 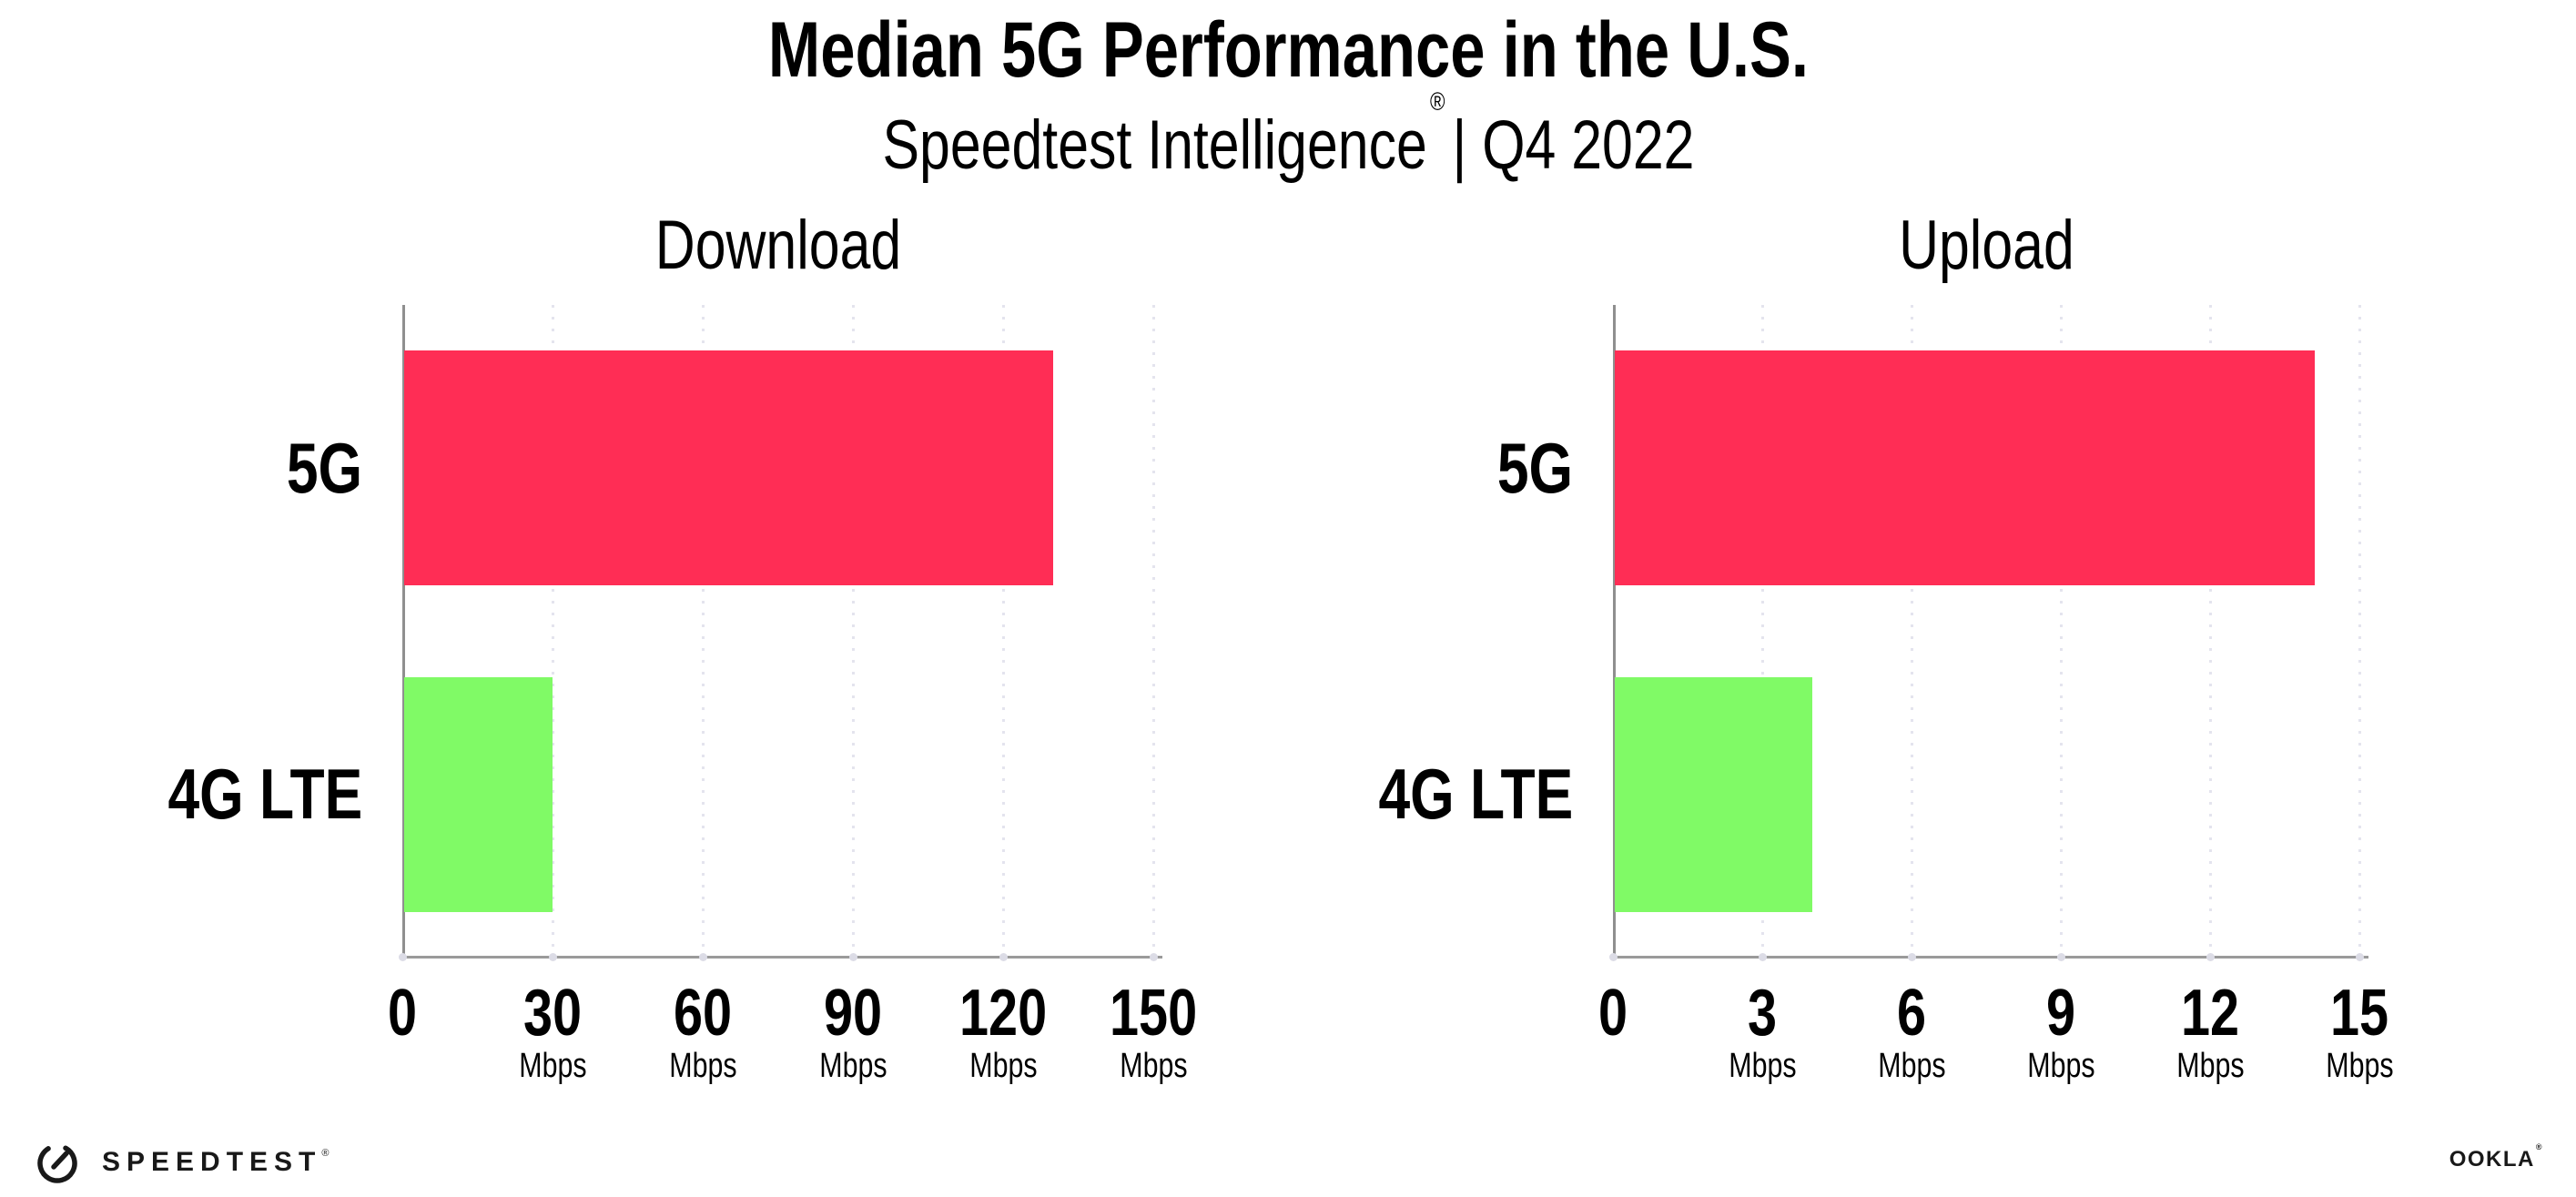 I want to click on page-subtitle: Speedtest Intelligence®| Q4 2022, so click(x=1288, y=136).